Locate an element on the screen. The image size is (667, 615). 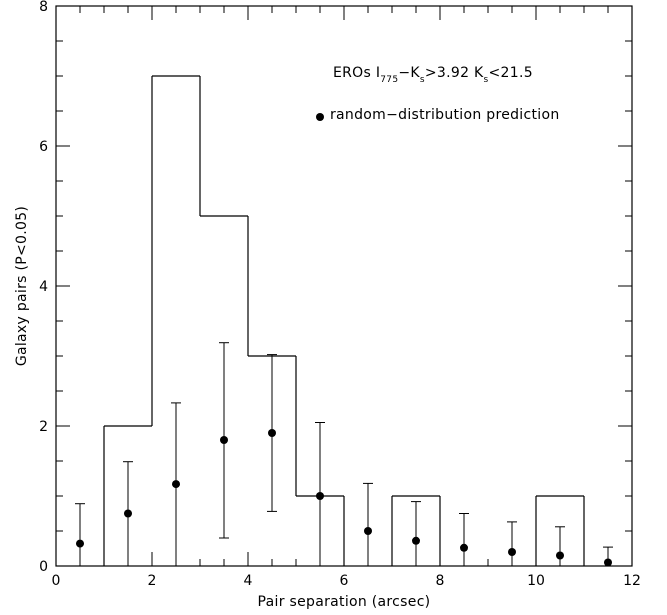
selection-annotation: EROs I775−Ks>3.92 Ks<21.5 is located at coordinates (433, 75).